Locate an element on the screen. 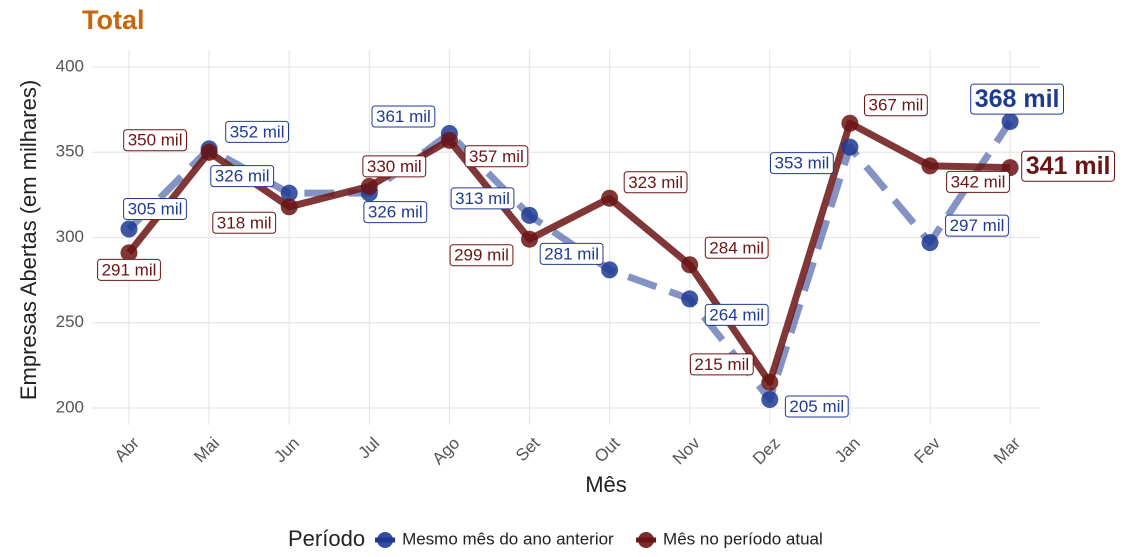 Image resolution: width=1127 pixels, height=557 pixels. data-label: 318 mil is located at coordinates (244, 222).